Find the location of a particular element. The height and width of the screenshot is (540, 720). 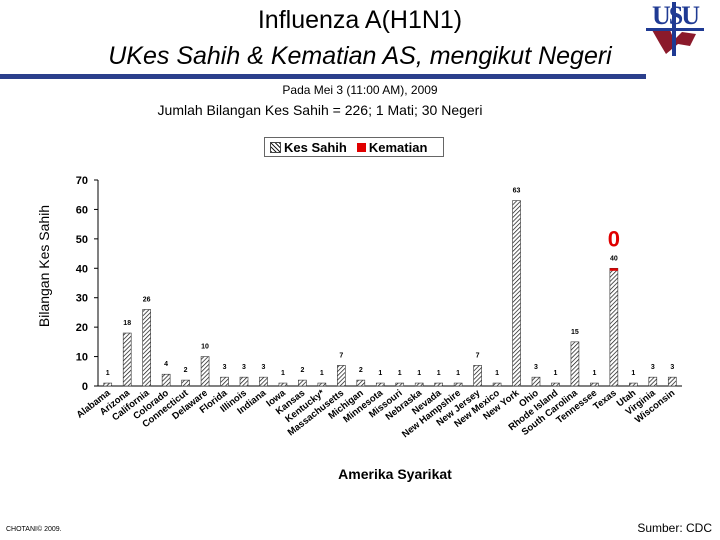

legend-swatch-kes is located at coordinates (275, 147).